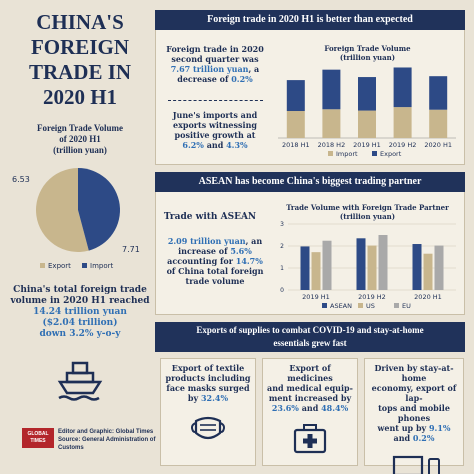  I want to click on card1-line-2: products including, so click(208, 378).